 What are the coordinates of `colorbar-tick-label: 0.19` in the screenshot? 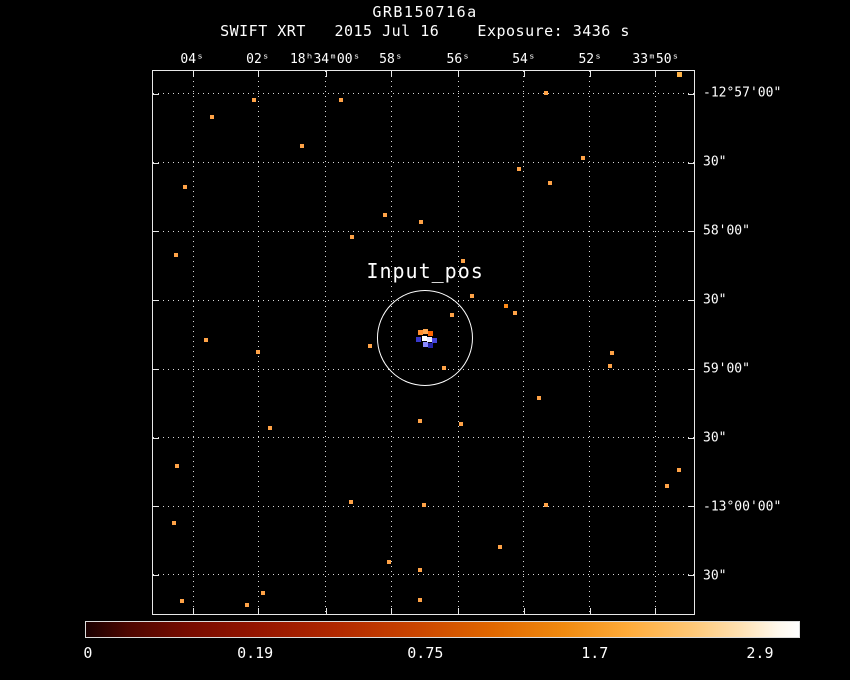 It's located at (255, 653).